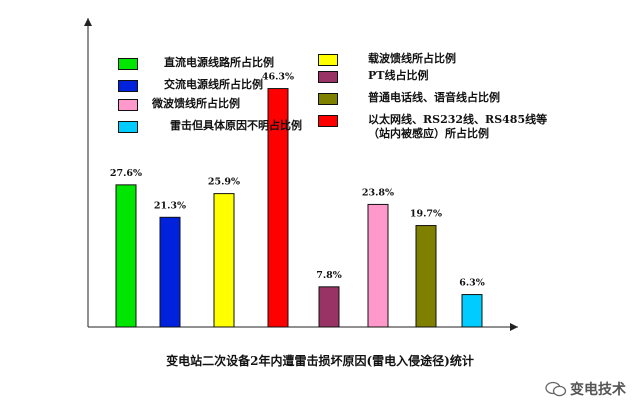 This screenshot has width=640, height=415. I want to click on data-label: 23.8%, so click(378, 192).